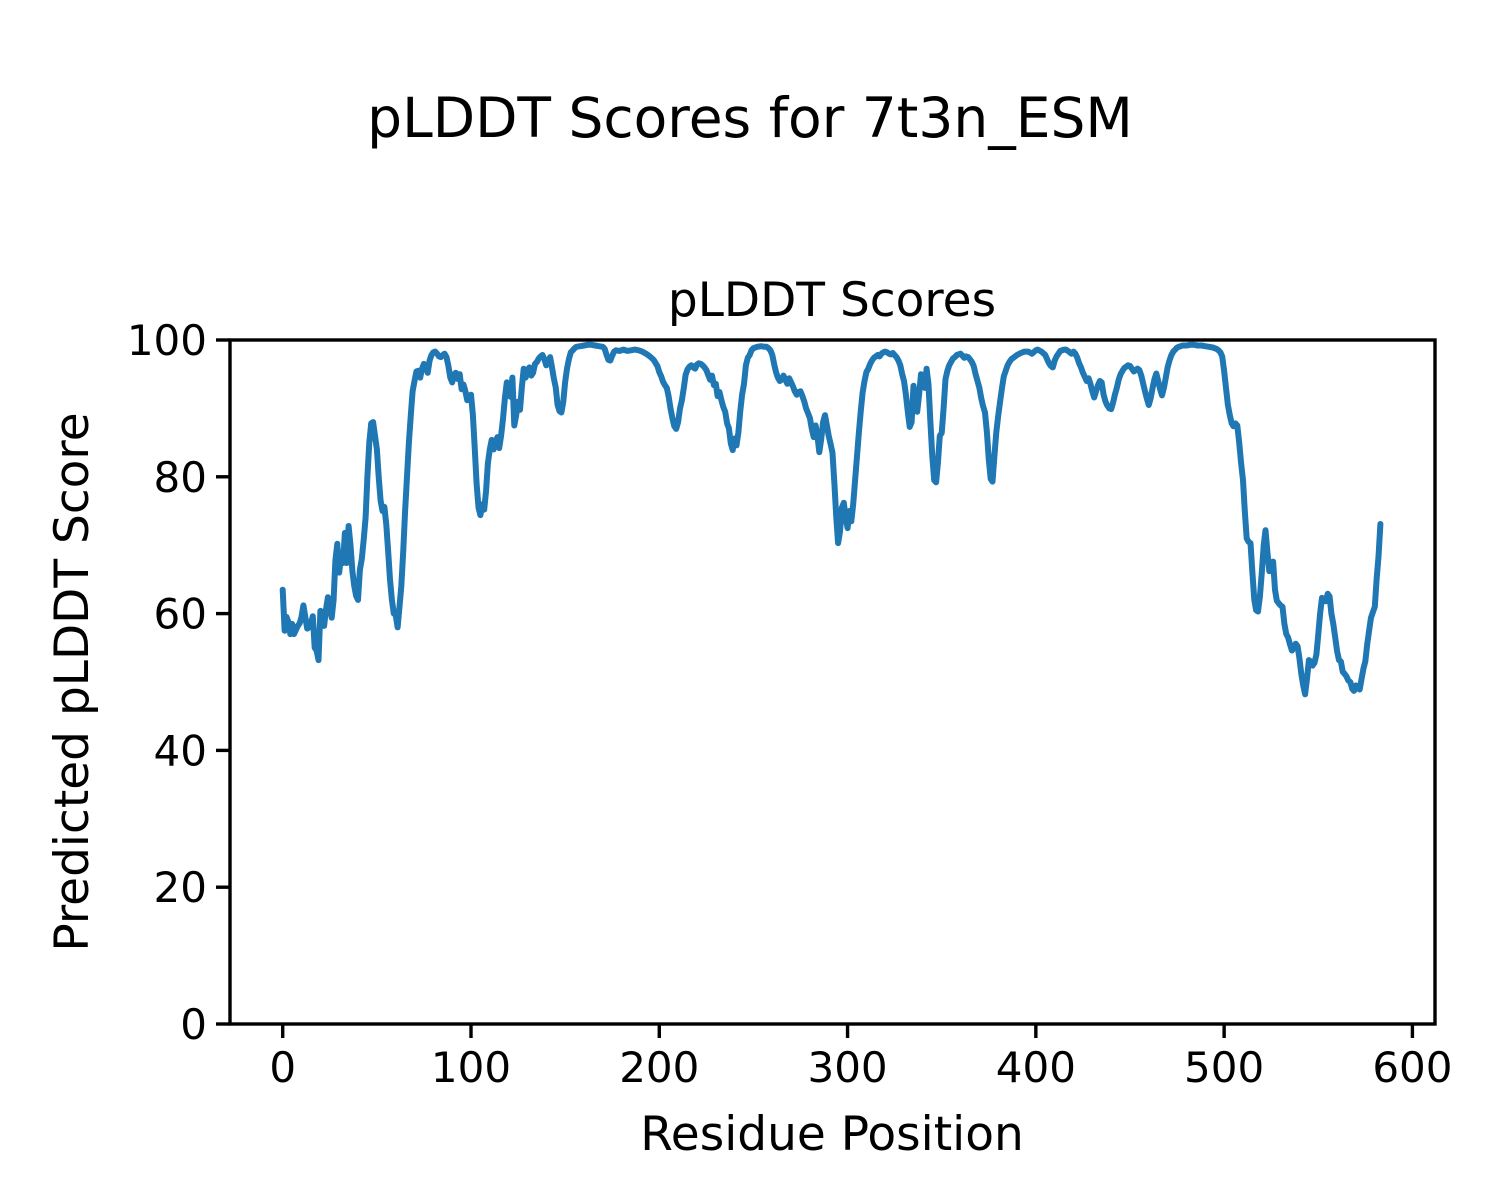  What do you see at coordinates (180, 477) in the screenshot?
I see `y-tick-label: 80` at bounding box center [180, 477].